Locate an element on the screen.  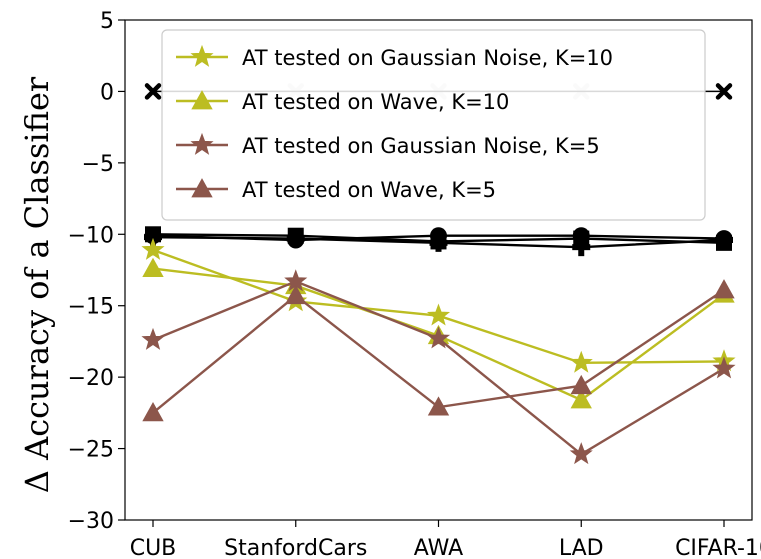
legend-label: AT tested on Wave, K=10 is located at coordinates (375, 102).